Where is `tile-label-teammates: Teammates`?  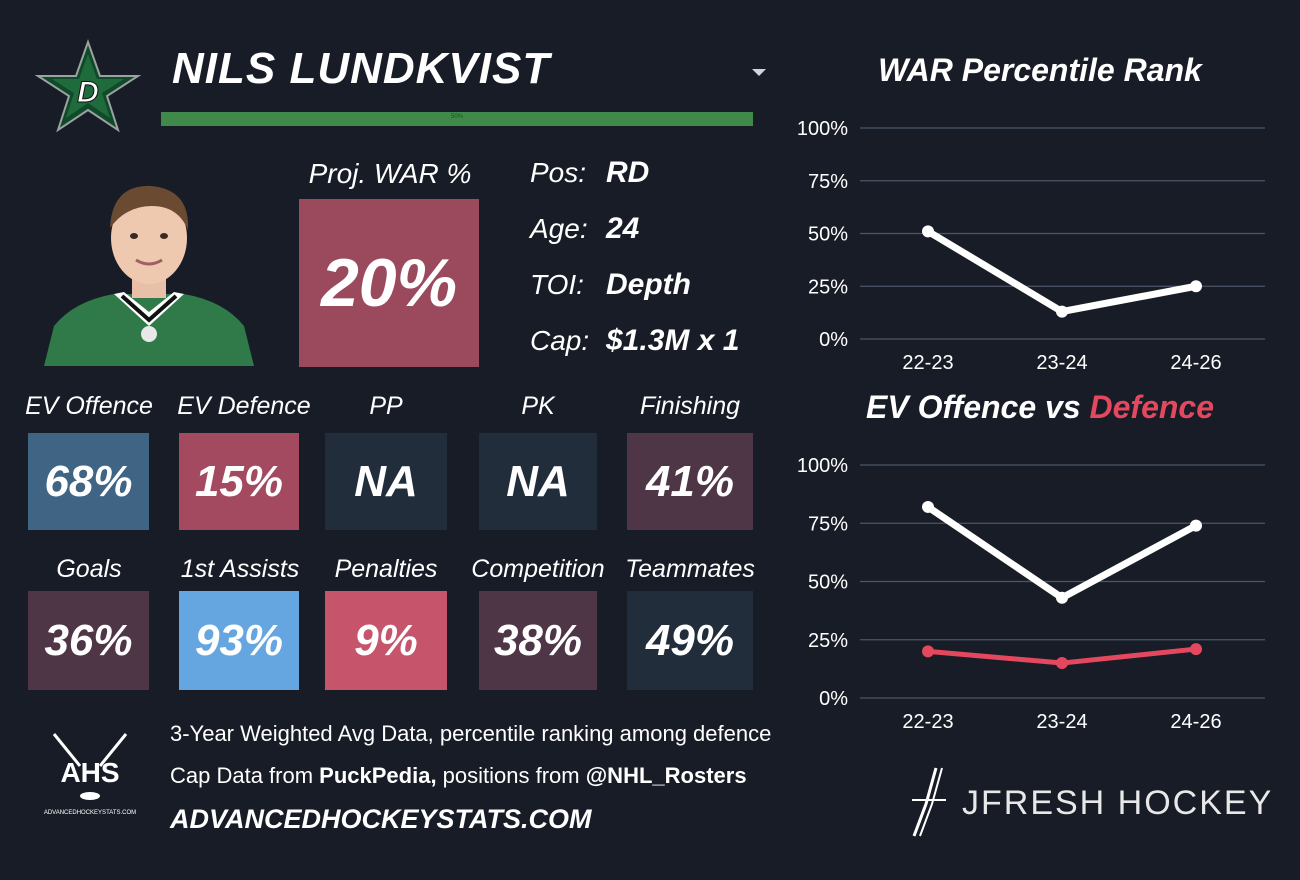 tile-label-teammates: Teammates is located at coordinates (690, 569).